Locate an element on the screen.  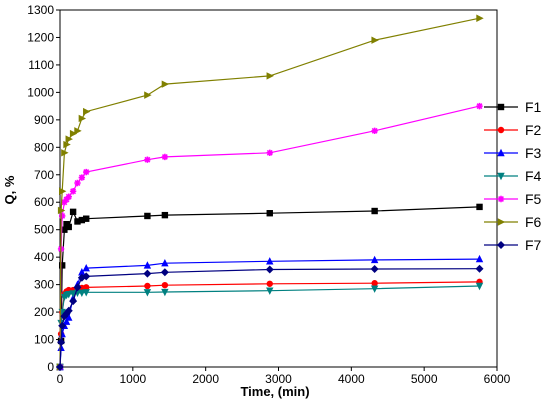
y-tick-label: 800 is located at coordinates (44, 147).